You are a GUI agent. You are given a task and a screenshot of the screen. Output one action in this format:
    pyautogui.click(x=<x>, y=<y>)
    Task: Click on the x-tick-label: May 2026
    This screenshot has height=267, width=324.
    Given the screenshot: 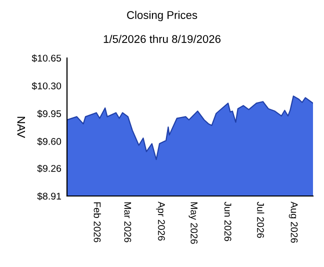 What is the action you would take?
    pyautogui.click(x=193, y=223)
    